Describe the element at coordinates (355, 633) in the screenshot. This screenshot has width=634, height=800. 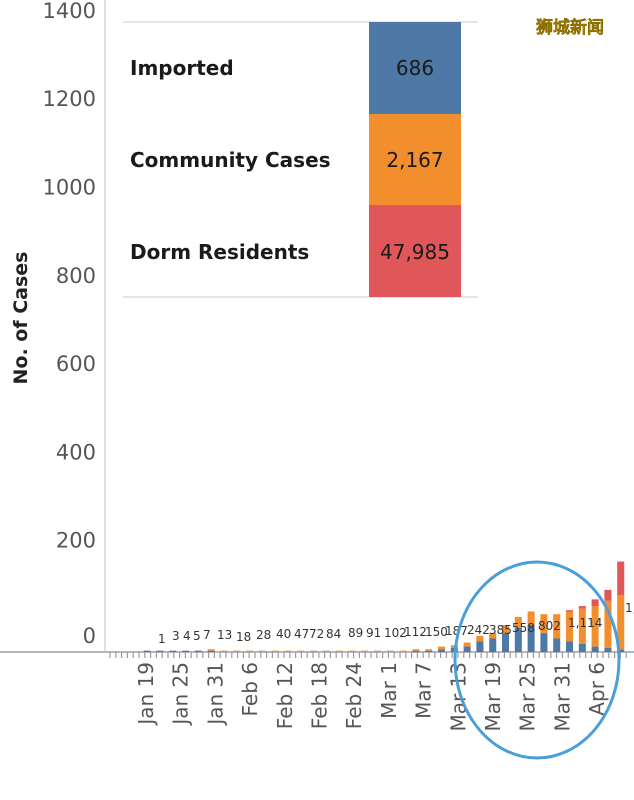
I see `data-label: 89` at that location.